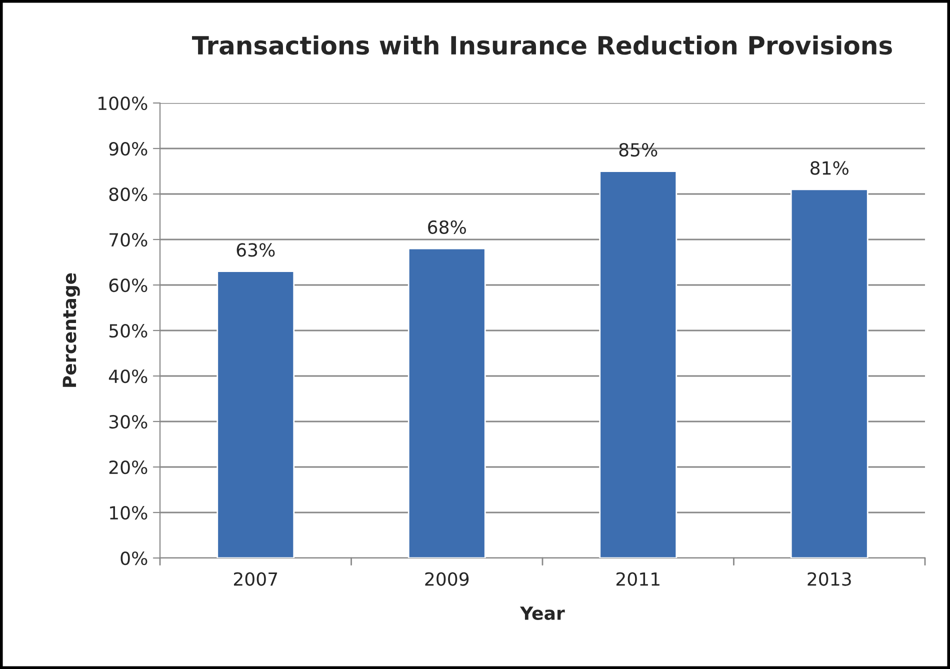  I want to click on data-label: 85%, so click(638, 149).